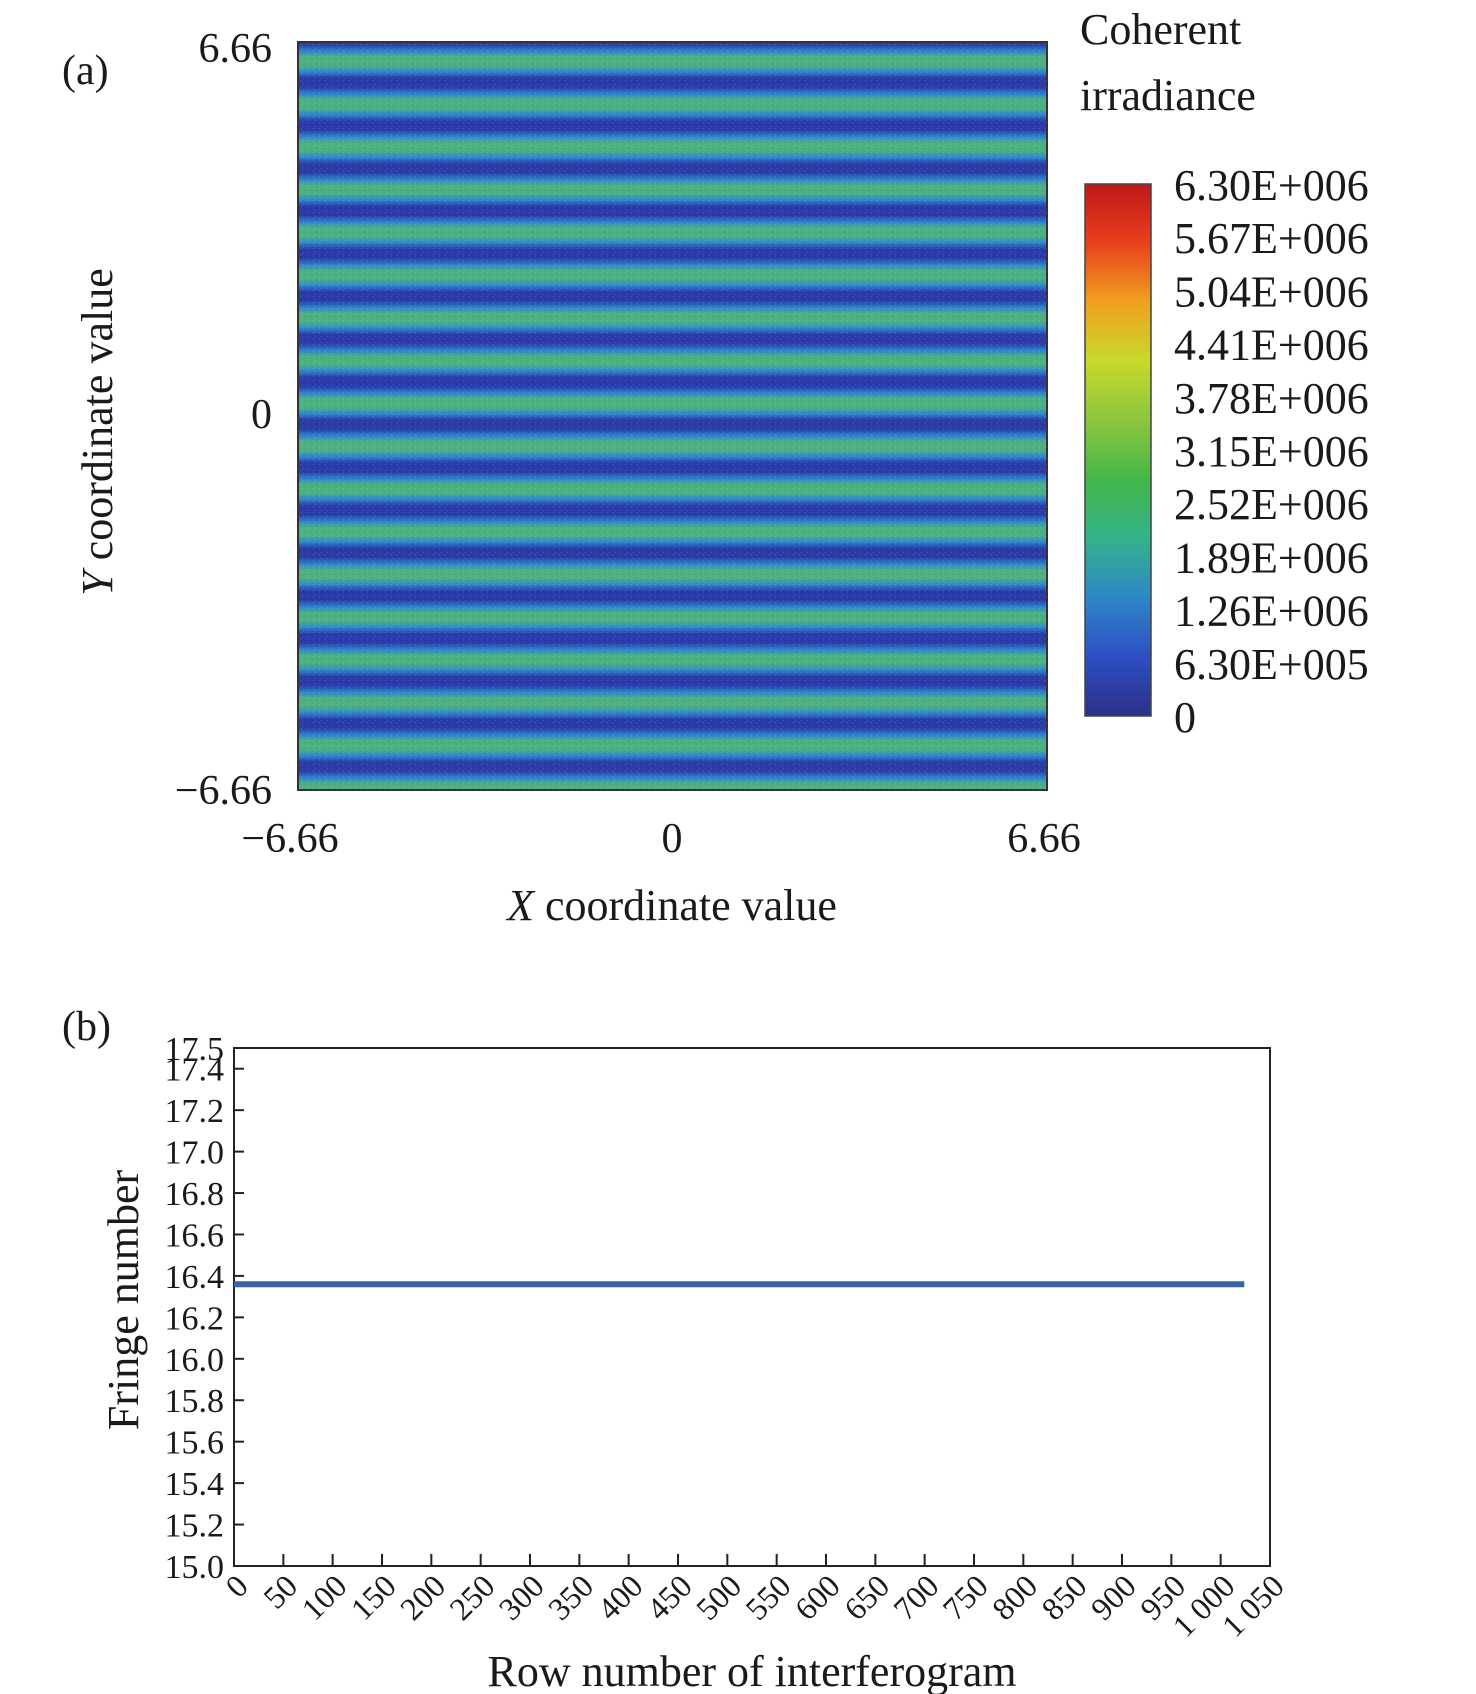  Describe the element at coordinates (619, 1596) in the screenshot. I see `line-x-tick-label: 400` at that location.